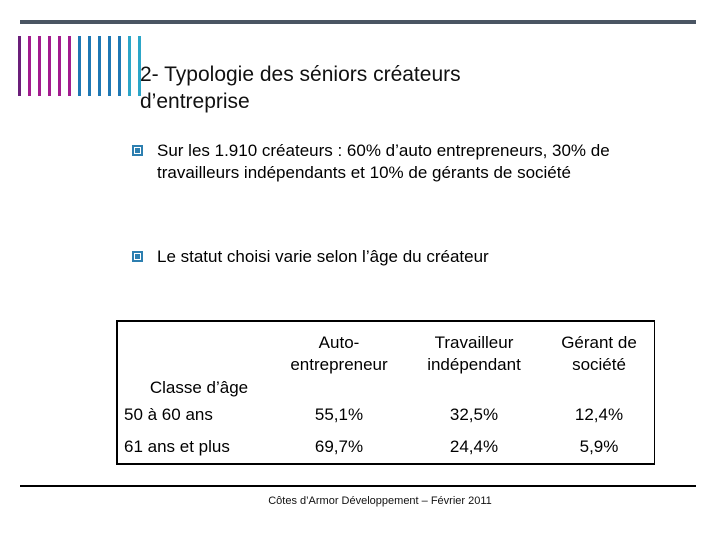  I want to click on table-row: 61 ans et plus 69,7% 24,4% 5,9%, so click(386, 447).